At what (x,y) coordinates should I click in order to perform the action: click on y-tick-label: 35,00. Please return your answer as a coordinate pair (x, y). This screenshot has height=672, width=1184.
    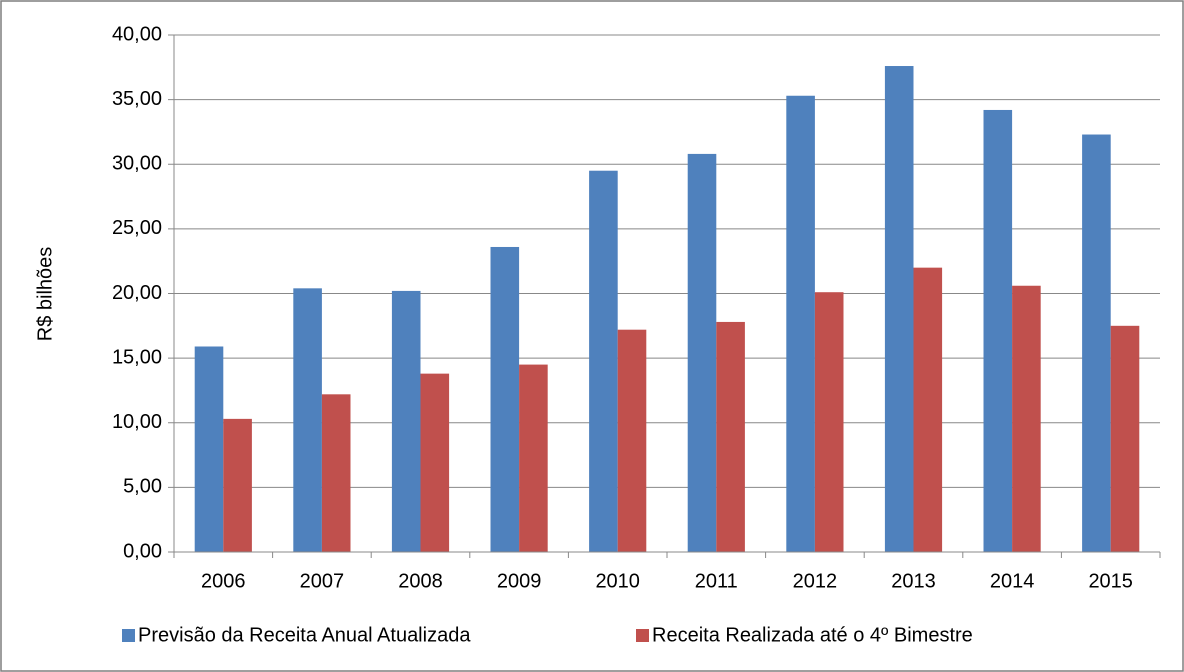
    Looking at the image, I should click on (137, 99).